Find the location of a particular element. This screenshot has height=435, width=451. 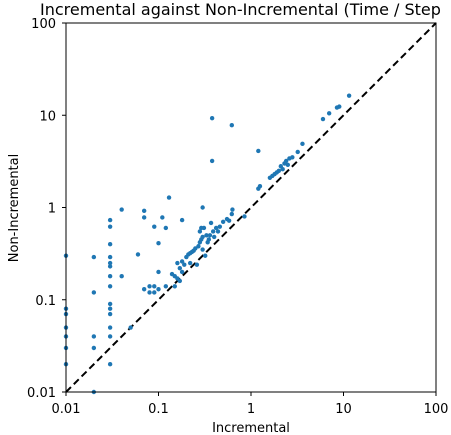

x-tick-label: 100 is located at coordinates (436, 409).